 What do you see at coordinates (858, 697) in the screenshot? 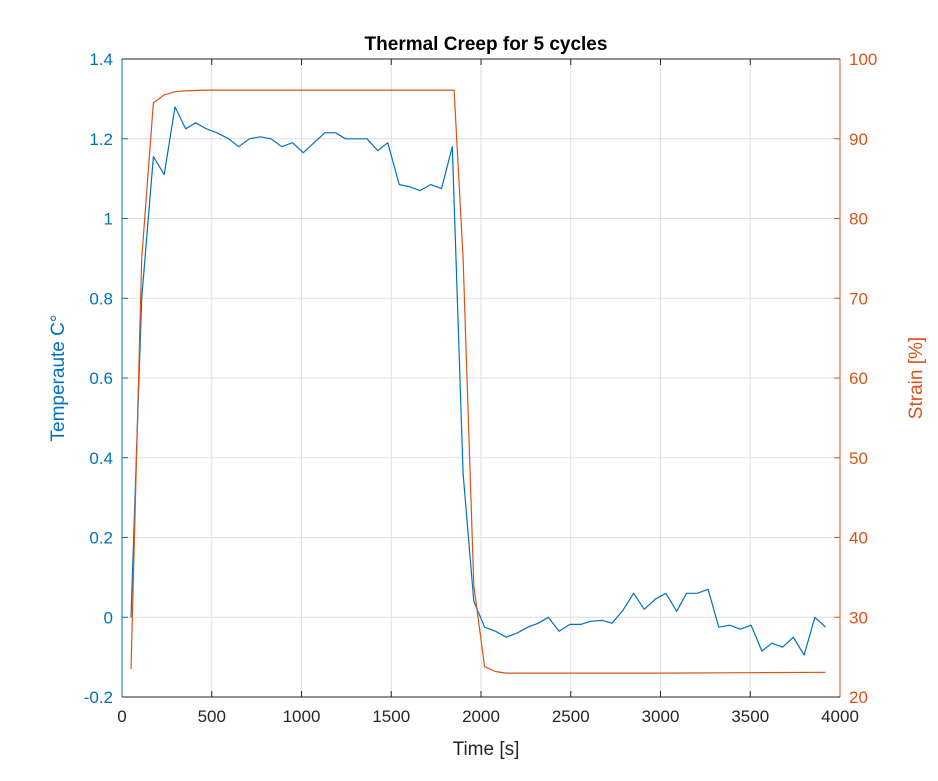
I see `y-right-tick-label: 20` at bounding box center [858, 697].